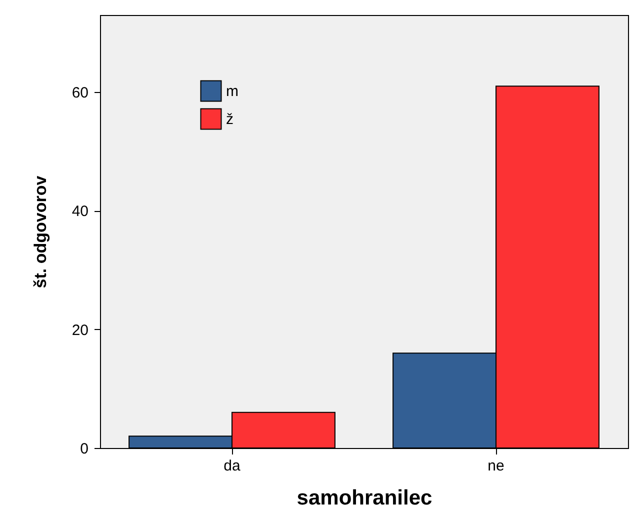 This screenshot has height=526, width=630. I want to click on legend-label: m, so click(232, 91).